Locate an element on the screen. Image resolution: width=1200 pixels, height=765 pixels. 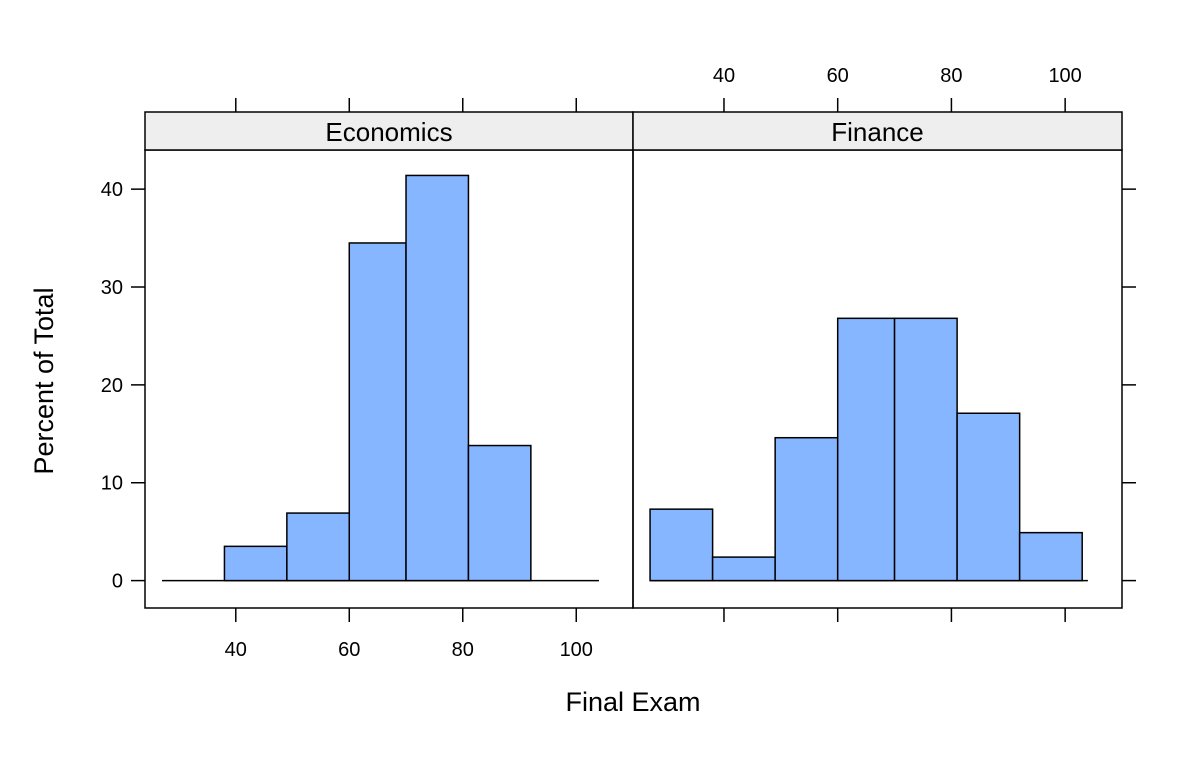
strips-layer: Economics Finance is located at coordinates (633, 131).